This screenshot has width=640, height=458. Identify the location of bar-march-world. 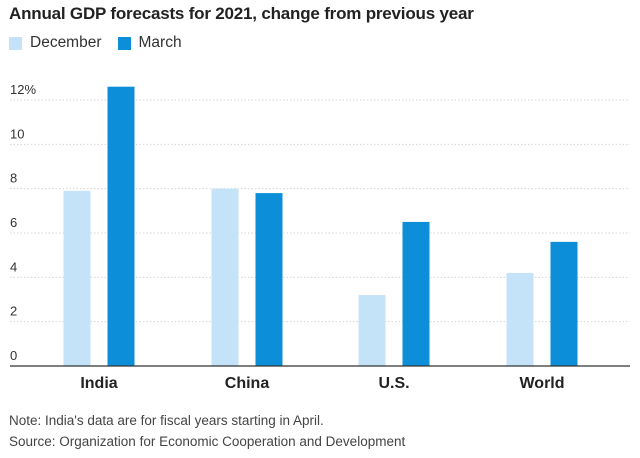
(564, 303).